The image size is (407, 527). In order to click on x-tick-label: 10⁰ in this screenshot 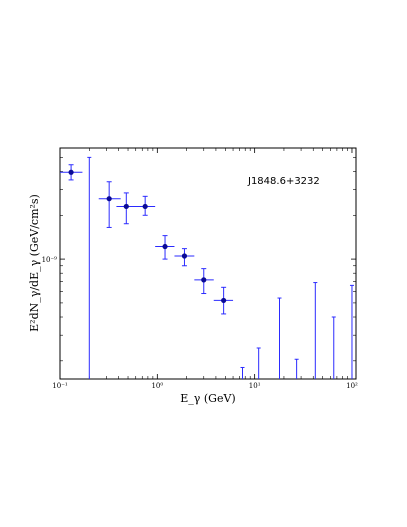, I will do `click(157, 386)`.